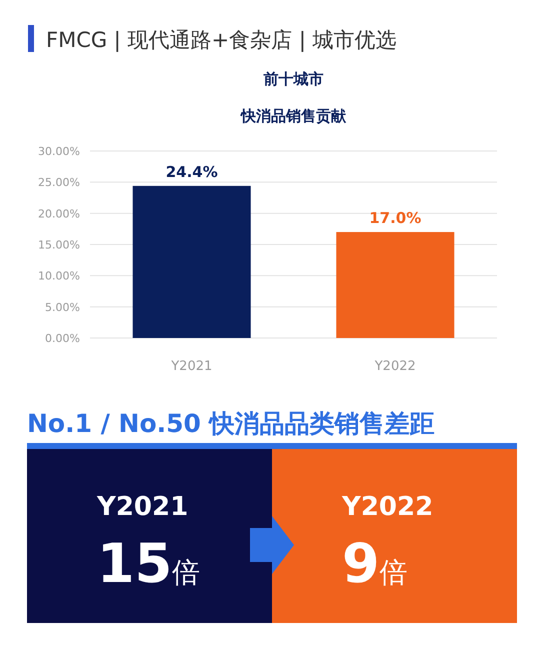  Describe the element at coordinates (148, 563) in the screenshot. I see `data-label: 15倍` at that location.